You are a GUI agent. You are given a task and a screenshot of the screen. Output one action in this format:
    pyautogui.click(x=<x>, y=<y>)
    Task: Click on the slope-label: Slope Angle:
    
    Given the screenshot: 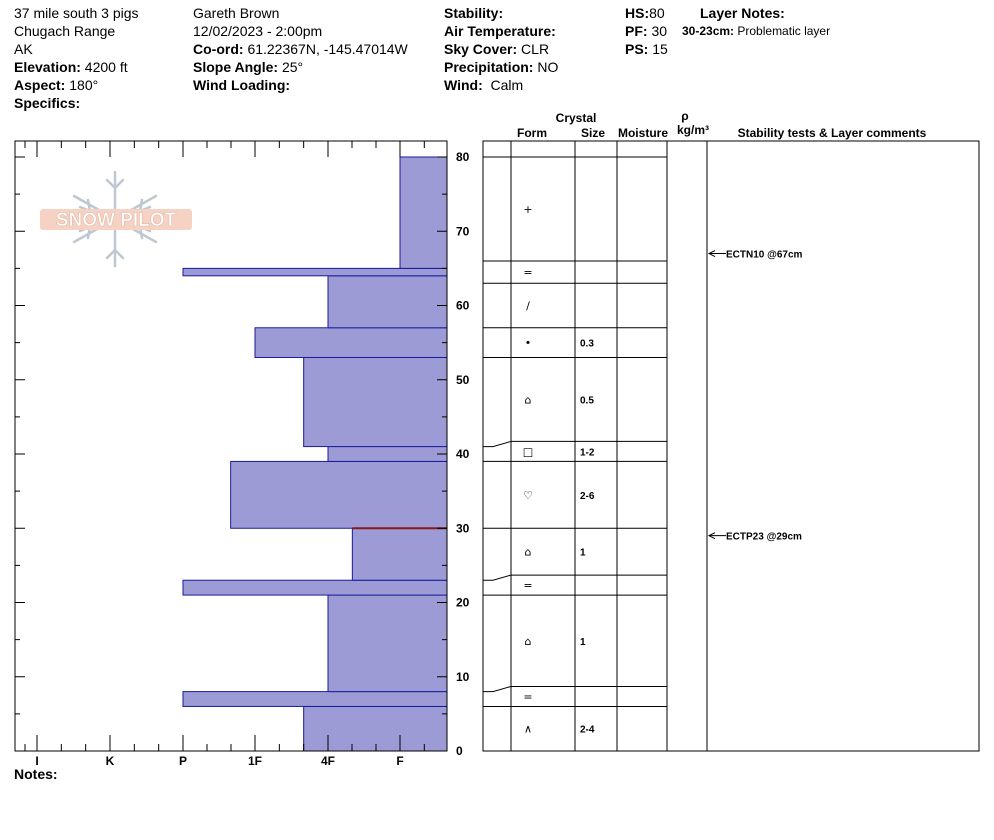 What is the action you would take?
    pyautogui.click(x=236, y=67)
    